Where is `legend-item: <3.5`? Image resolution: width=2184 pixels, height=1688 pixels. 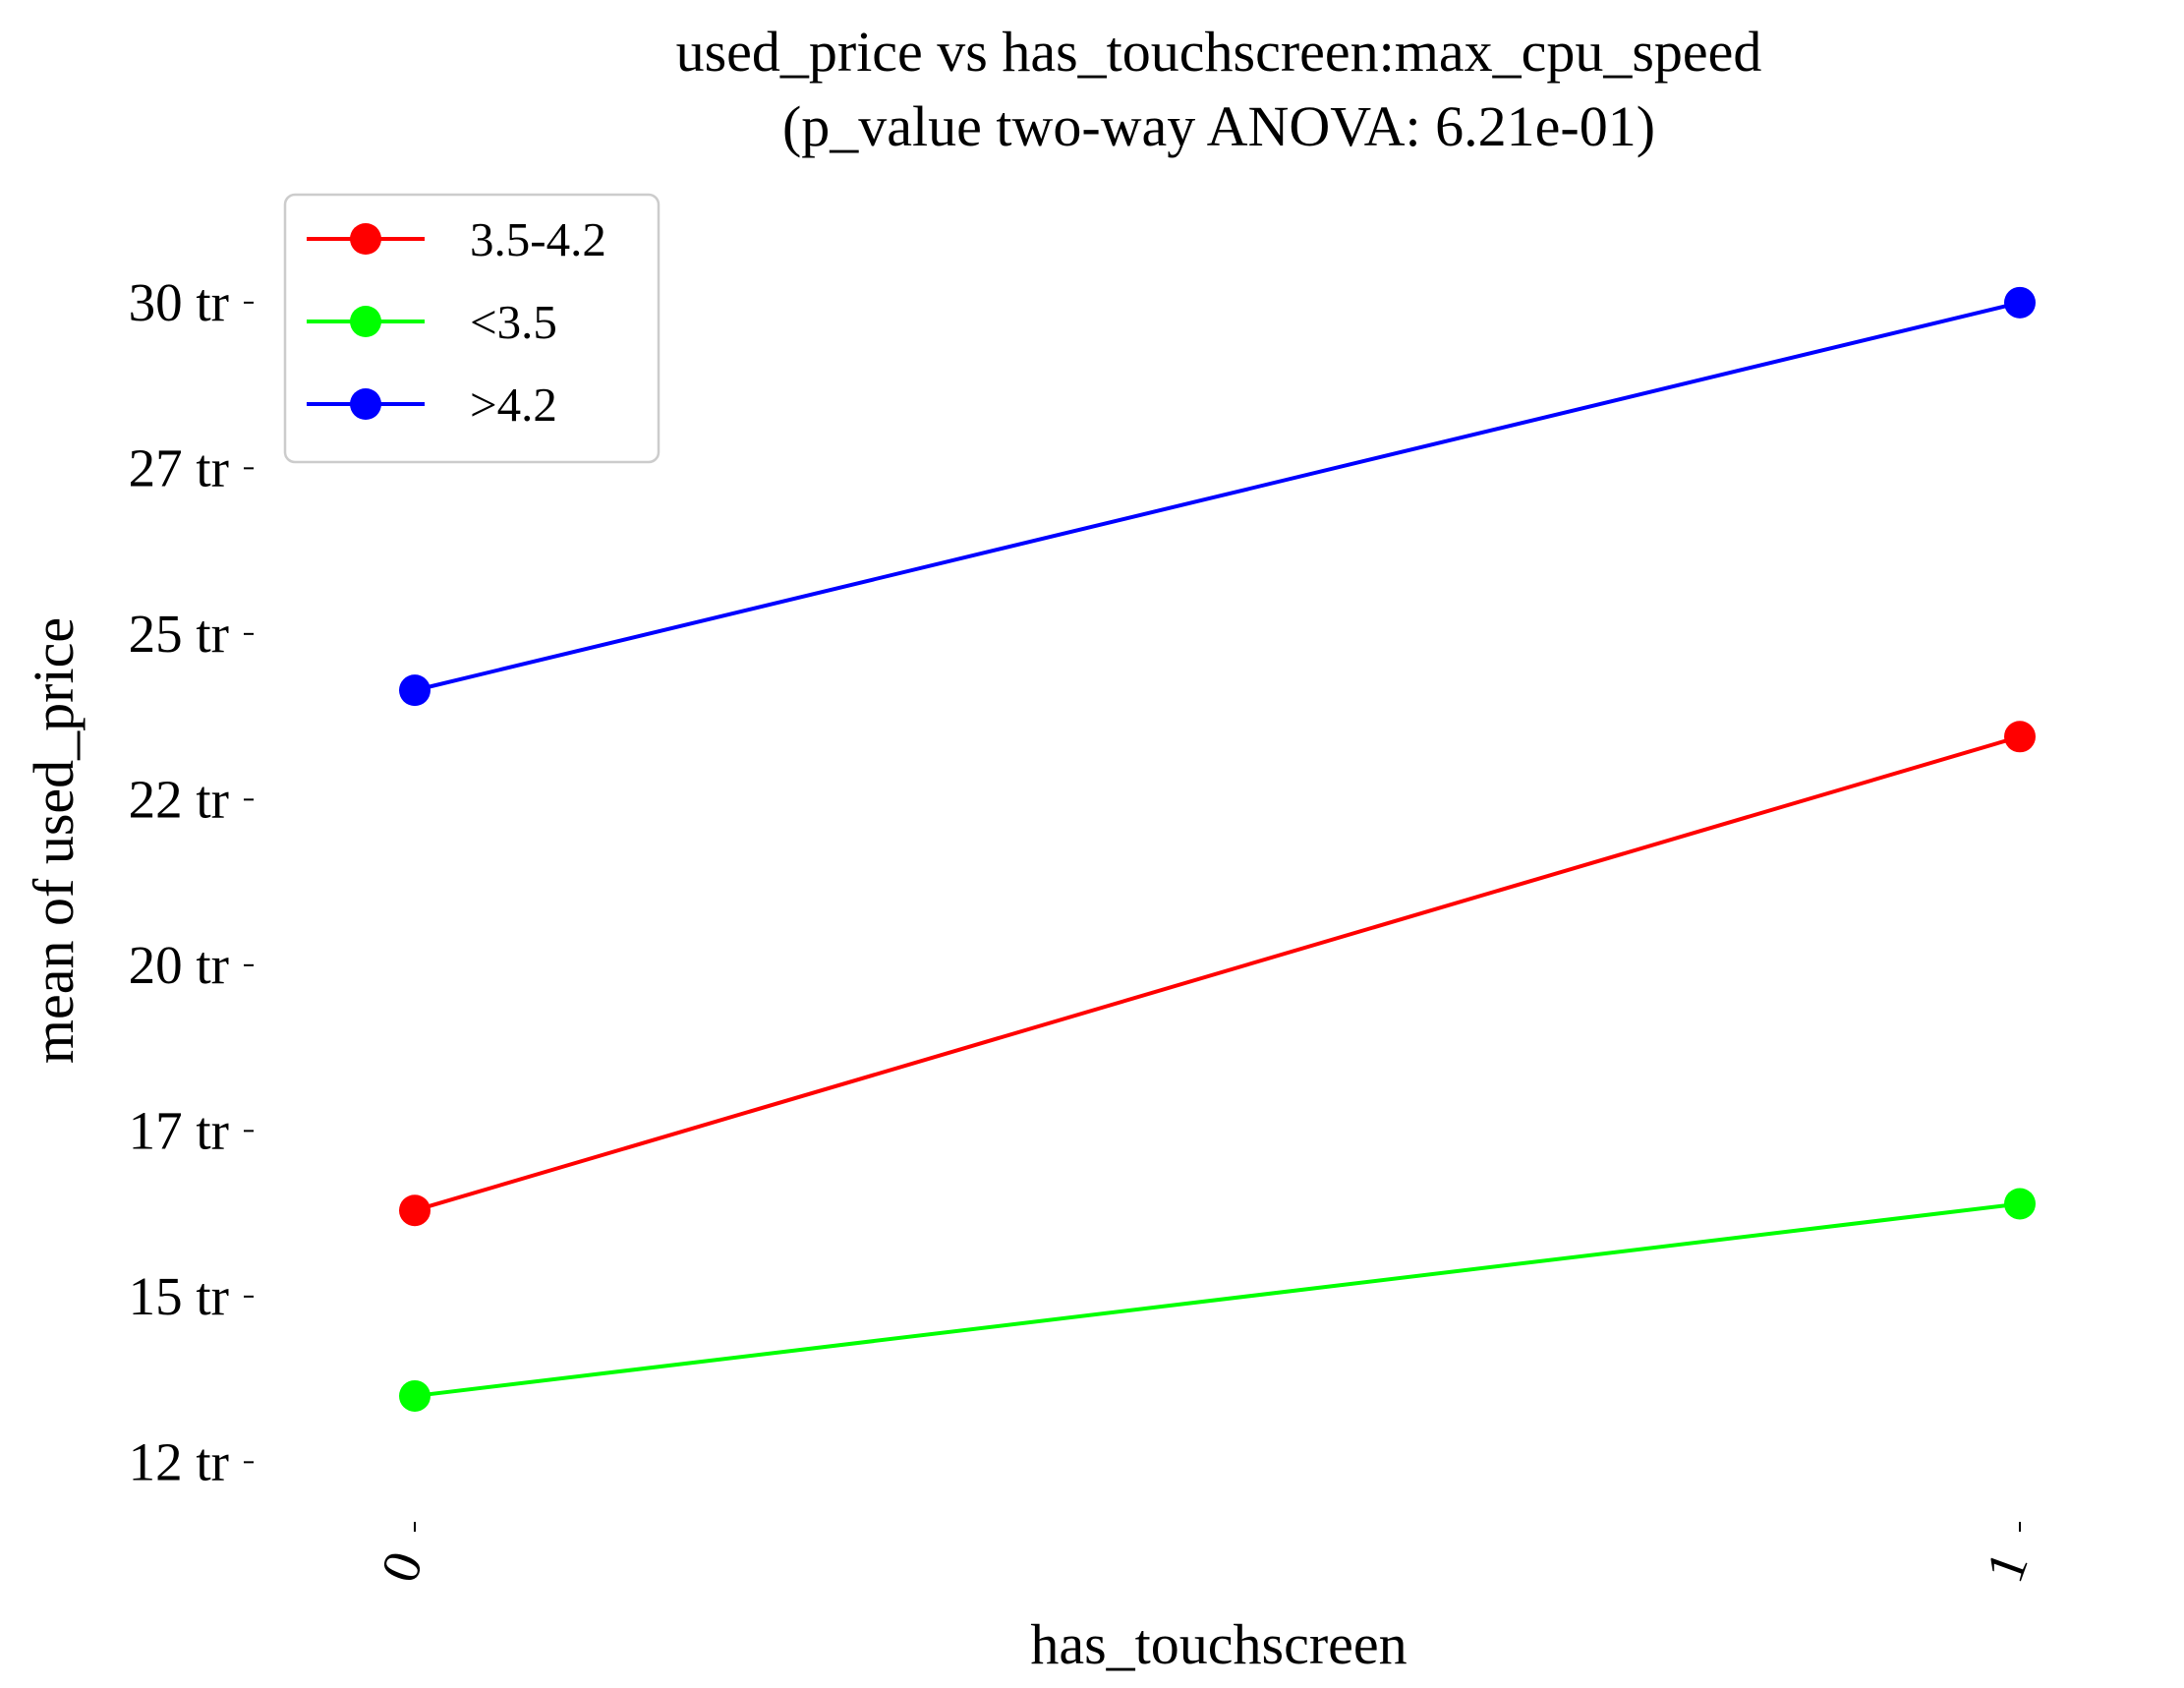 legend-item: <3.5 is located at coordinates (432, 322).